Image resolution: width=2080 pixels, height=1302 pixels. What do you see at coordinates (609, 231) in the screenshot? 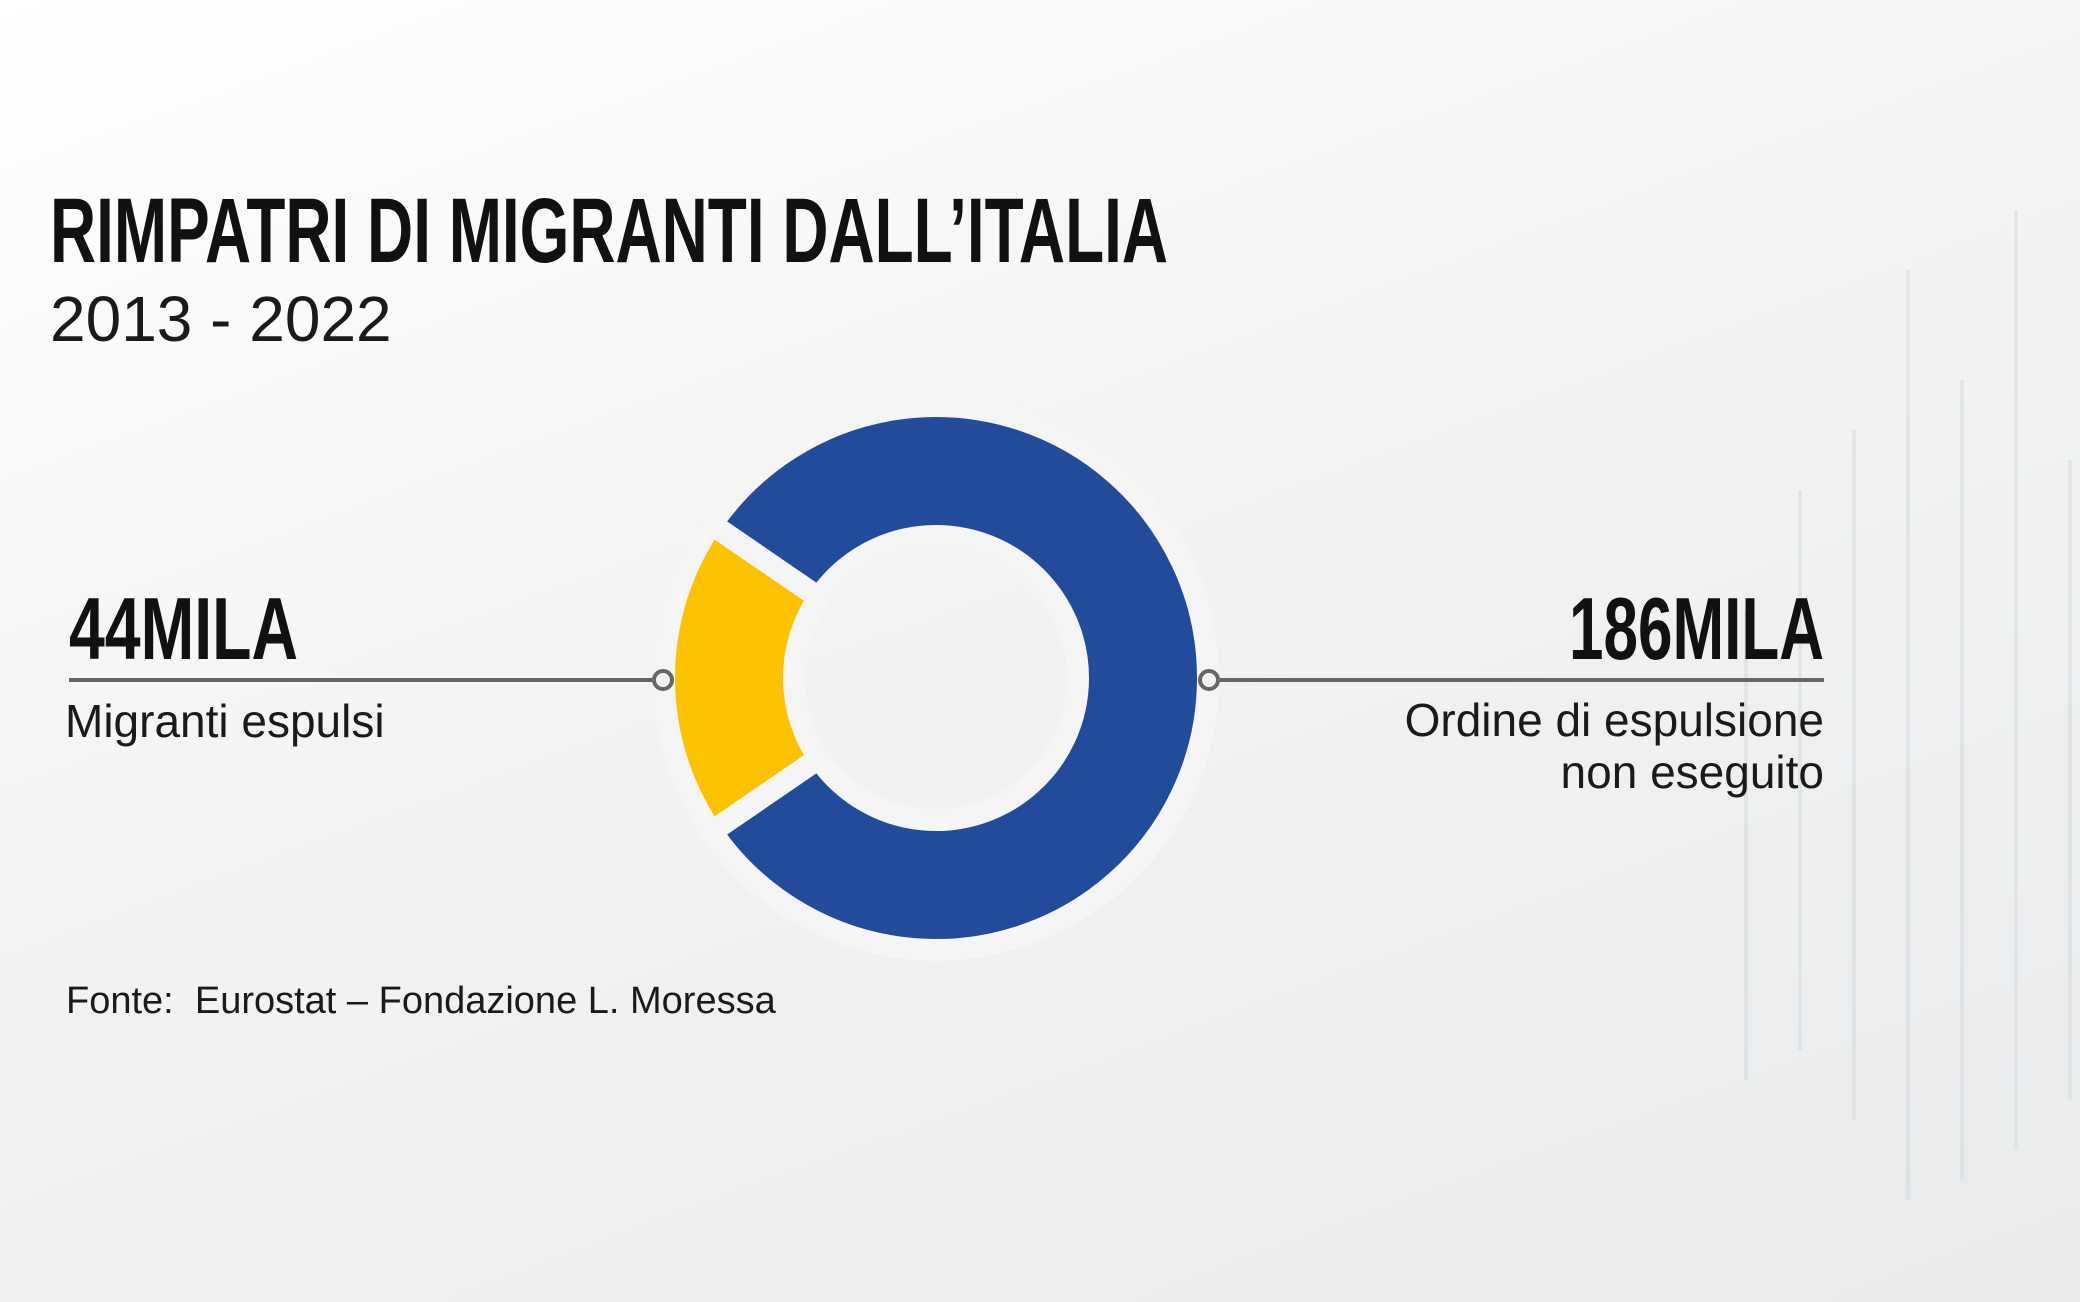
I see `chart-title: RIMPATRI DI MIGRANTI DALL’ITALIA` at bounding box center [609, 231].